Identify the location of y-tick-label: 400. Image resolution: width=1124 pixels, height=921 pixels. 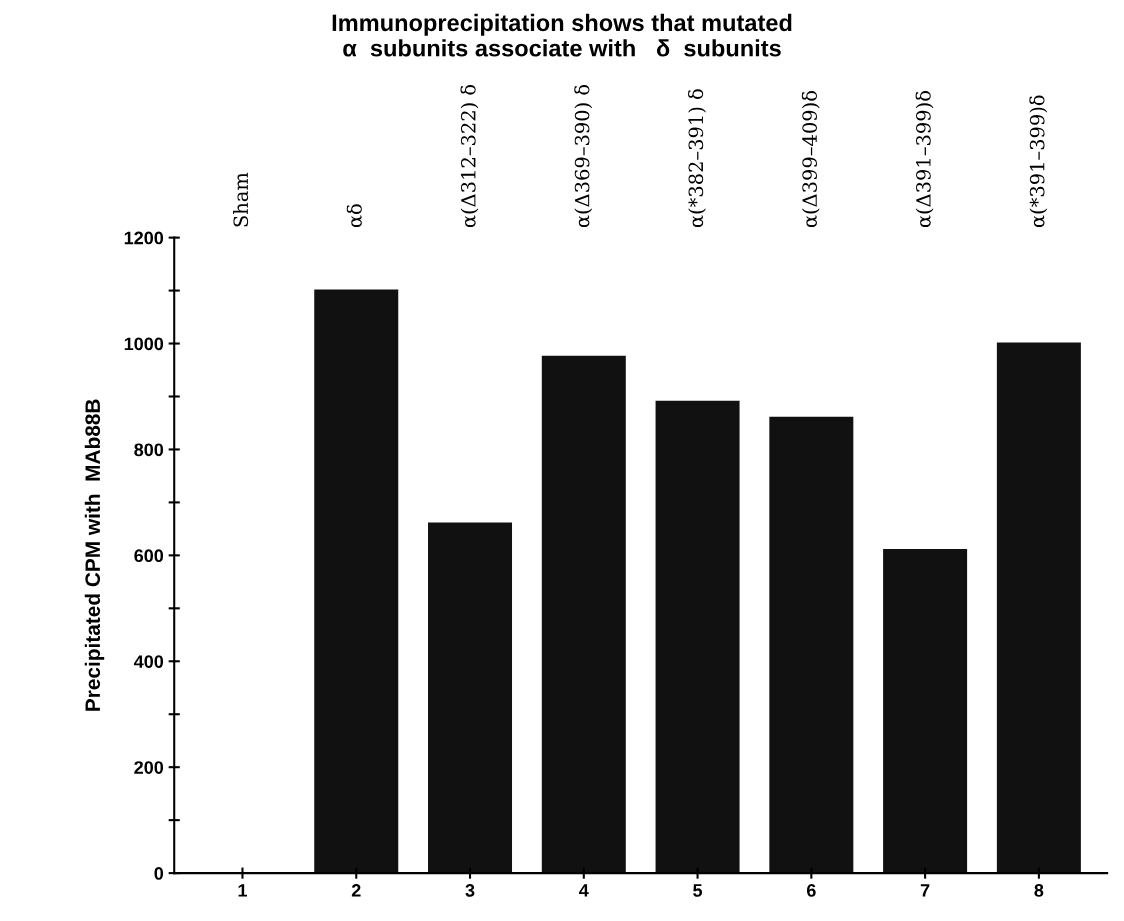
(148, 661).